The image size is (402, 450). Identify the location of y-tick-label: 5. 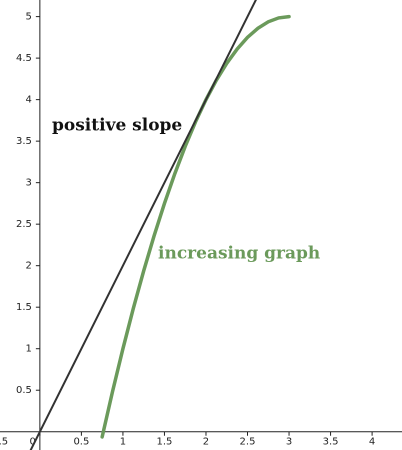
(28, 17).